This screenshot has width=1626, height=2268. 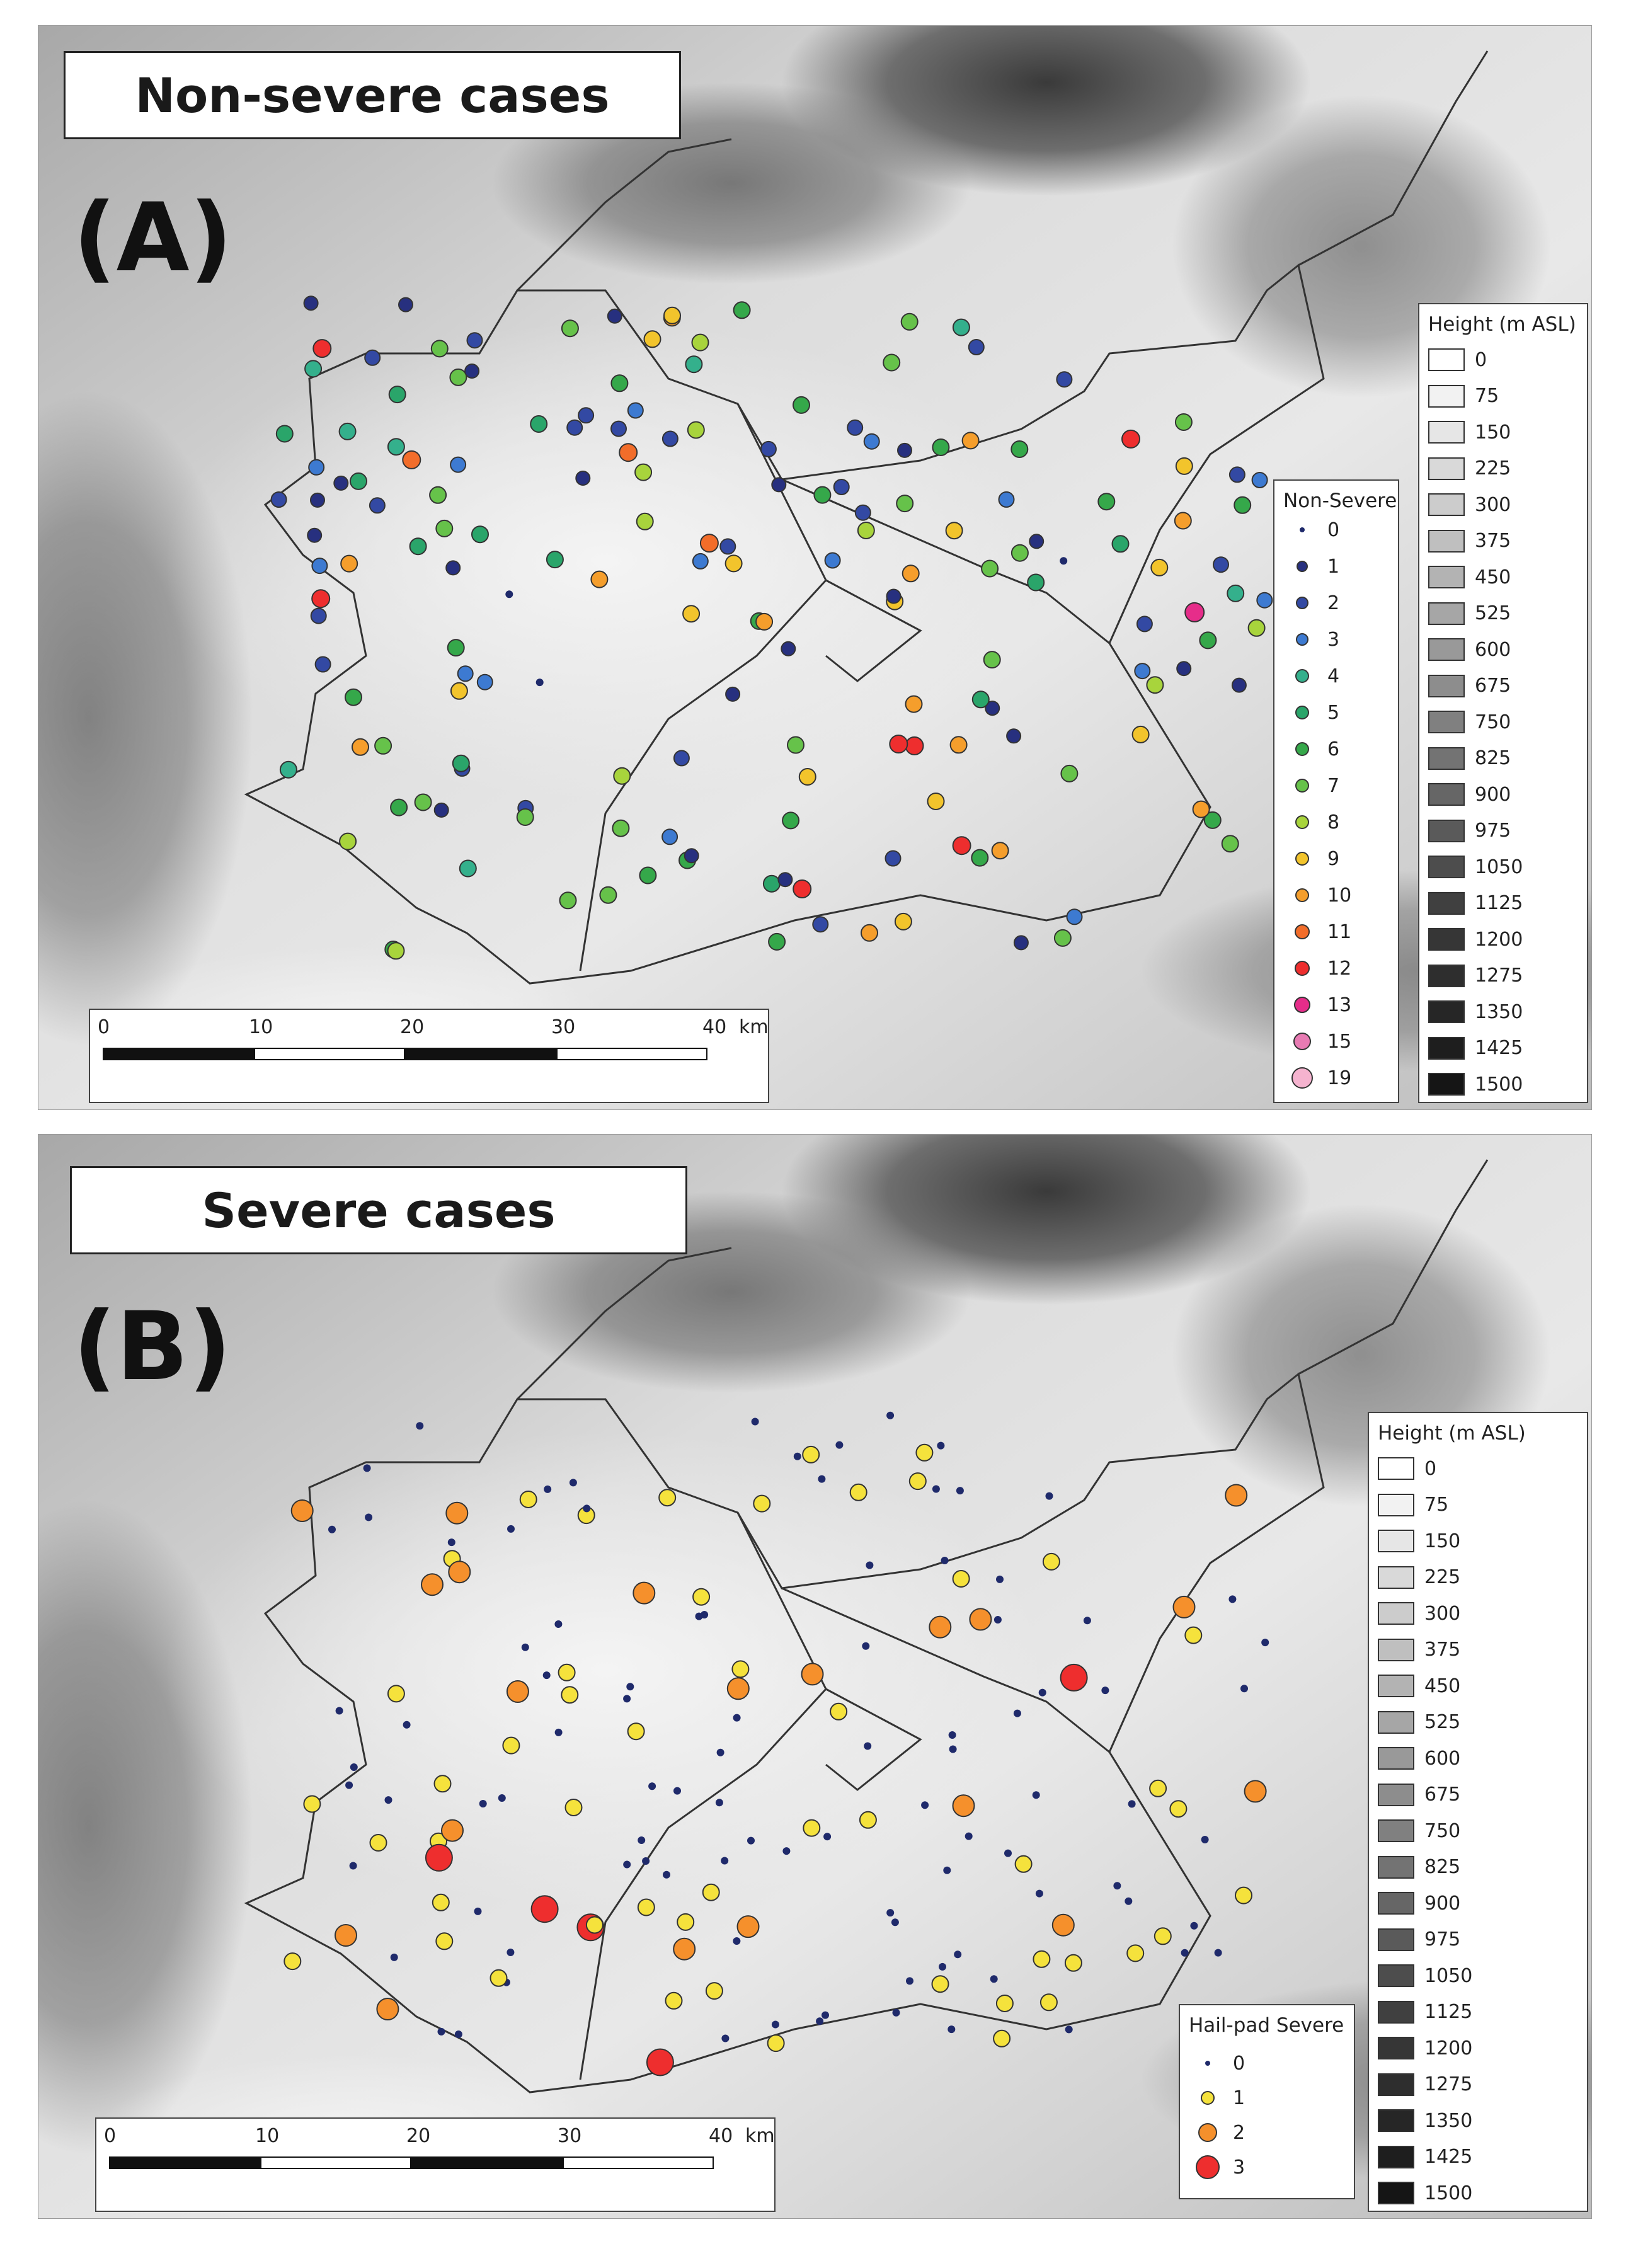 What do you see at coordinates (1420, 2193) in the screenshot?
I see `height-level-1500: 1500` at bounding box center [1420, 2193].